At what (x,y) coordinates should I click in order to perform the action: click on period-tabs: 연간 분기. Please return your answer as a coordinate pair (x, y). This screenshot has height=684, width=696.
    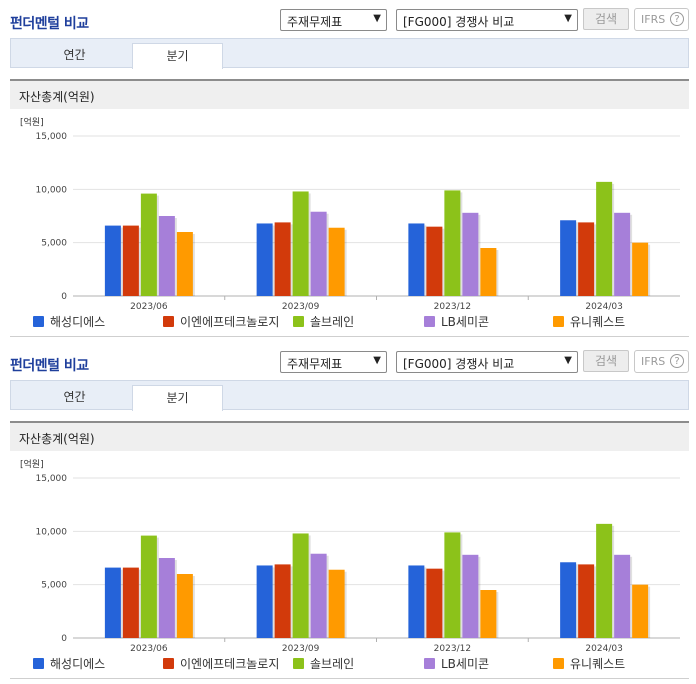
    Looking at the image, I should click on (349, 395).